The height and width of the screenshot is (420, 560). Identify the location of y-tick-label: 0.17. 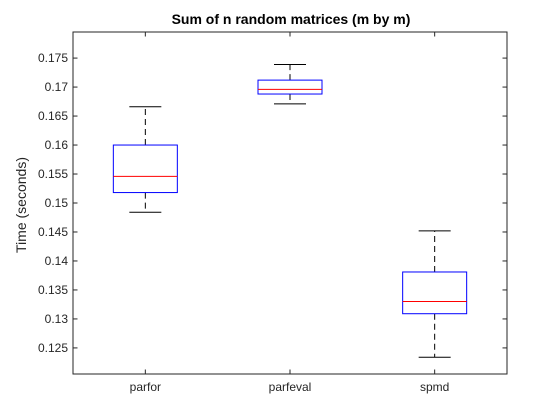
(57, 87).